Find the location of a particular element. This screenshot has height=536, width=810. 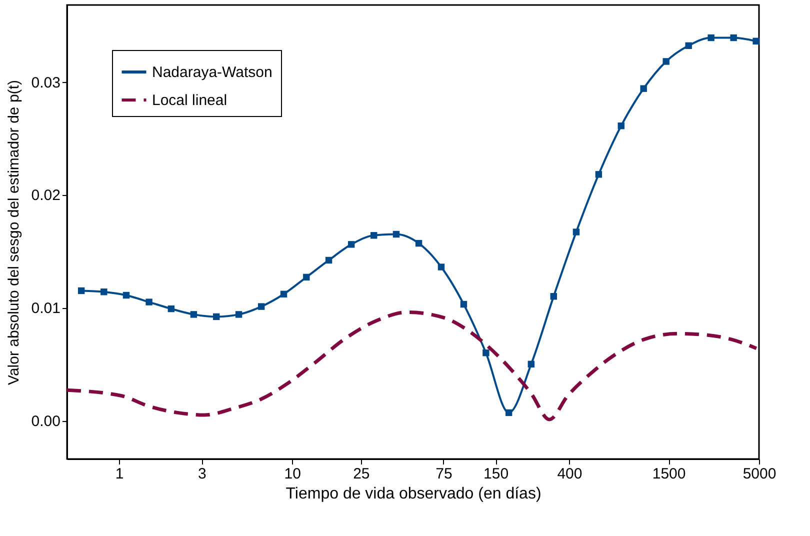

x-tick-label: 10 is located at coordinates (292, 474).